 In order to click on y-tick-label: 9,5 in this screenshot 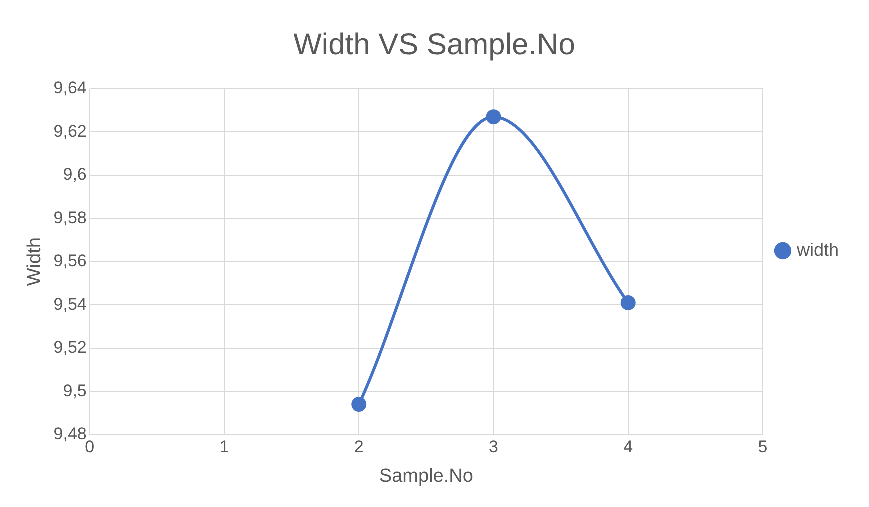, I will do `click(75, 390)`.